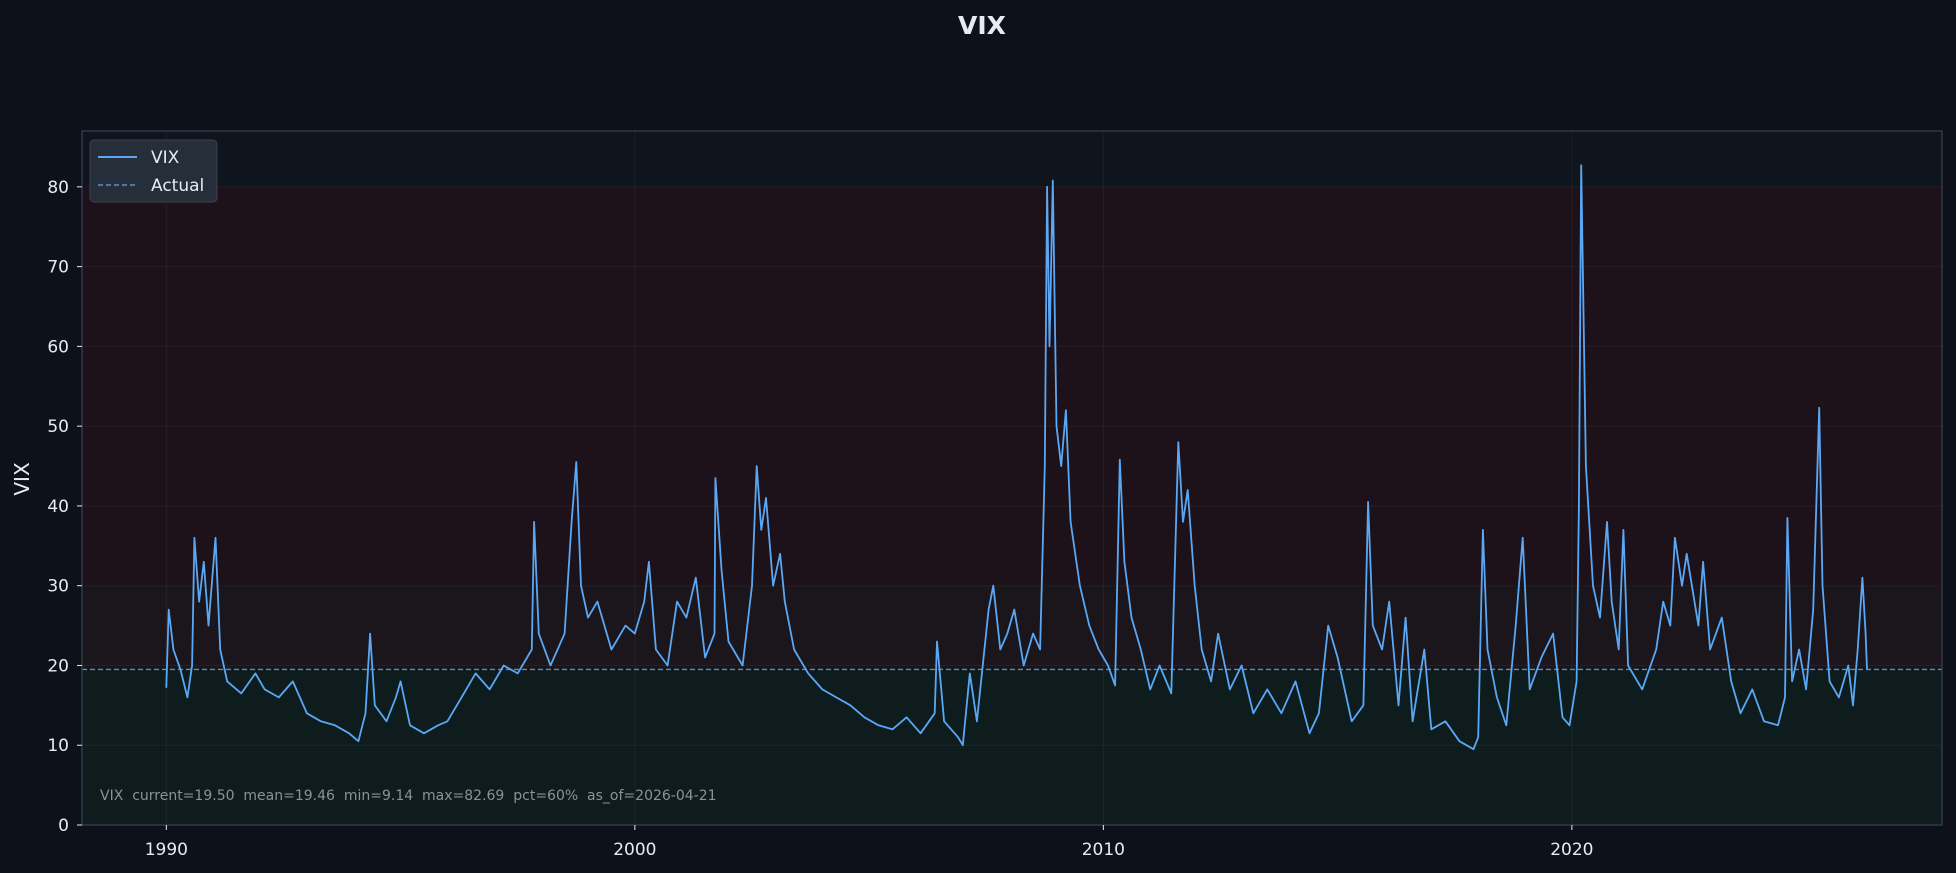 The height and width of the screenshot is (873, 1956). Describe the element at coordinates (634, 850) in the screenshot. I see `x-tick-label: 2000` at that location.